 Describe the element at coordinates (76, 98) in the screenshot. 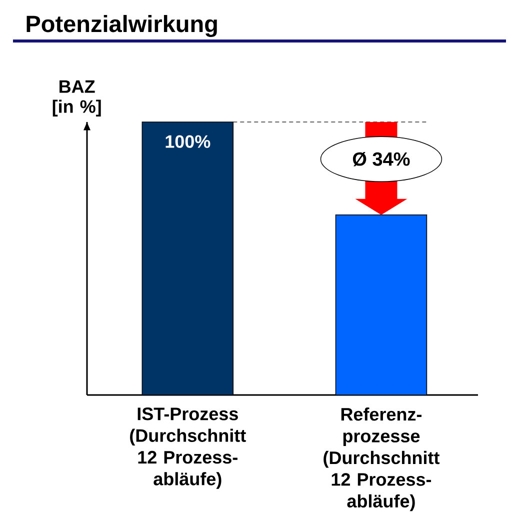

I see `y-axis-title: BAZ [in %]` at that location.